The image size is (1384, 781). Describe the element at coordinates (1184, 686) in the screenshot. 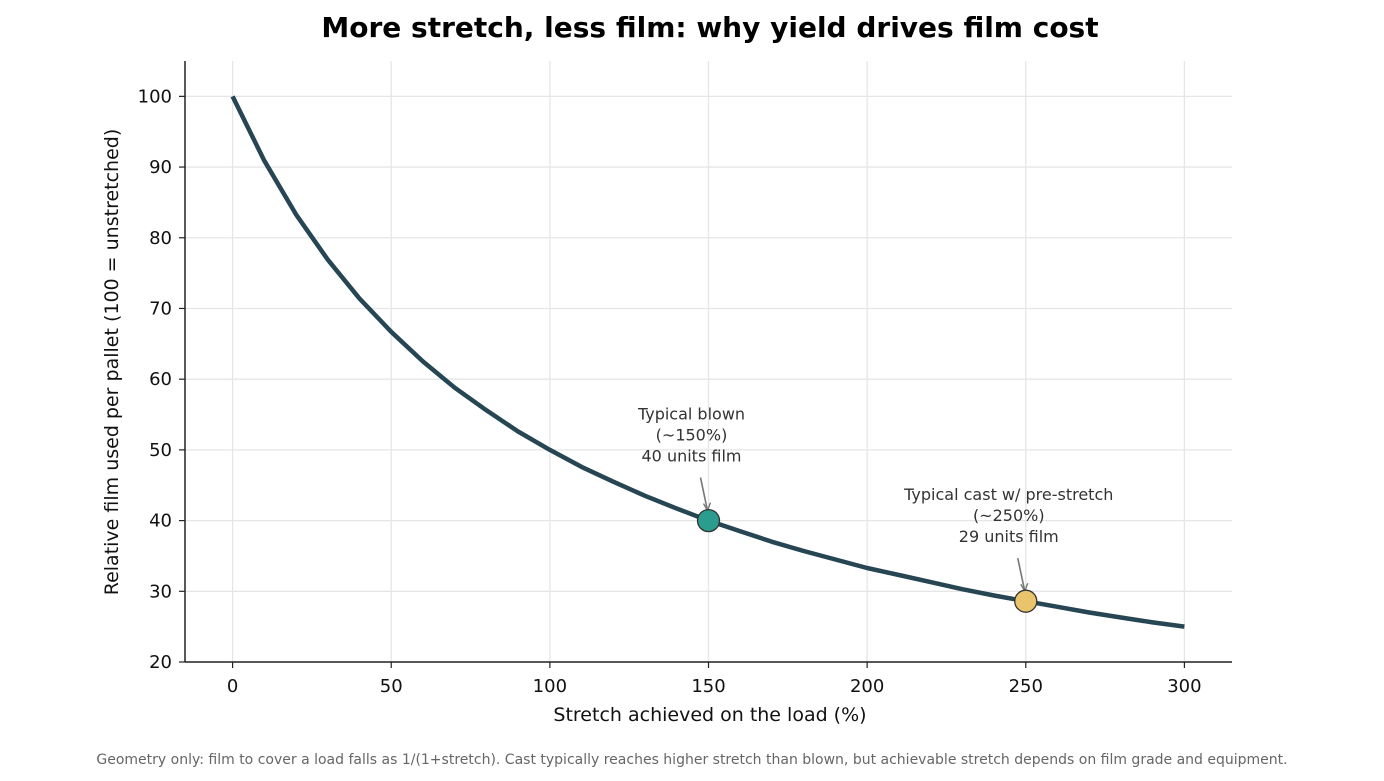

I see `x-tick-label: 300` at that location.